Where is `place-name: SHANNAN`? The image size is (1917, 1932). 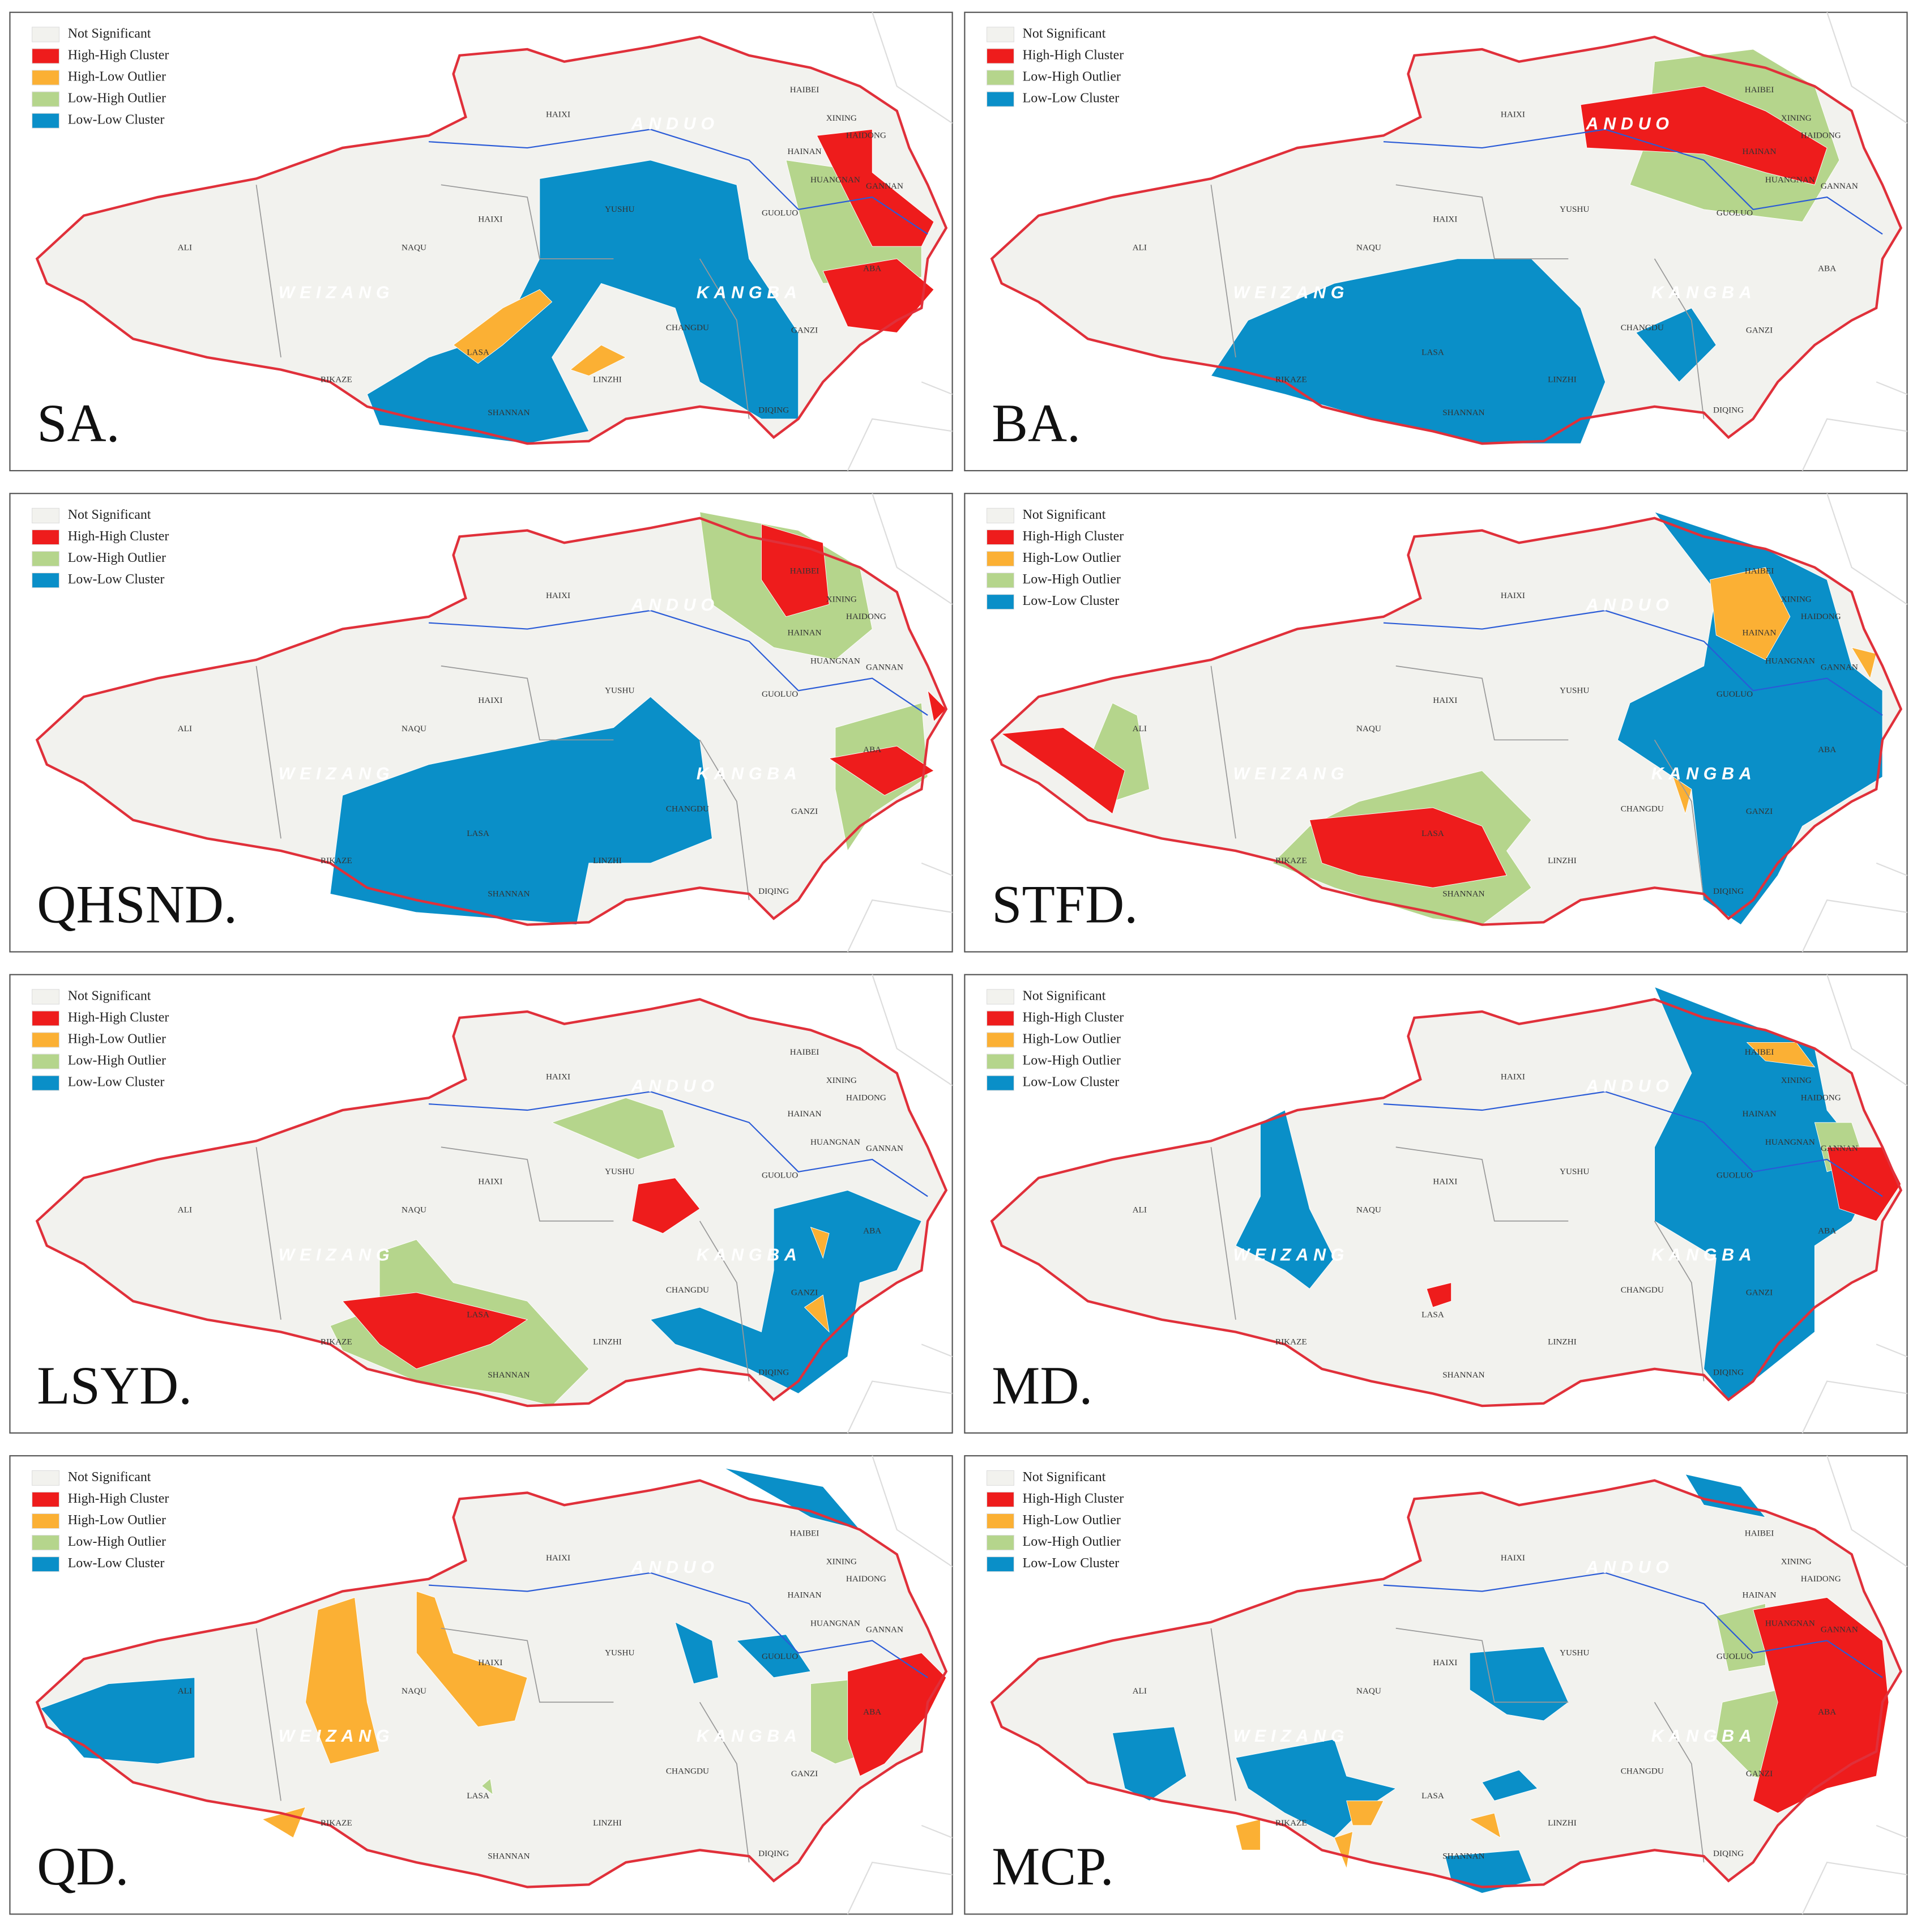
place-name: SHANNAN is located at coordinates (1463, 1375).